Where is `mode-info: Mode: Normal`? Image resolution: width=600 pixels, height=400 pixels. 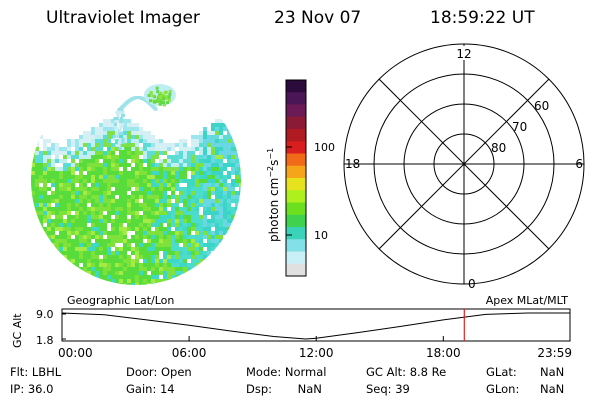
mode-info: Mode: Normal is located at coordinates (286, 372).